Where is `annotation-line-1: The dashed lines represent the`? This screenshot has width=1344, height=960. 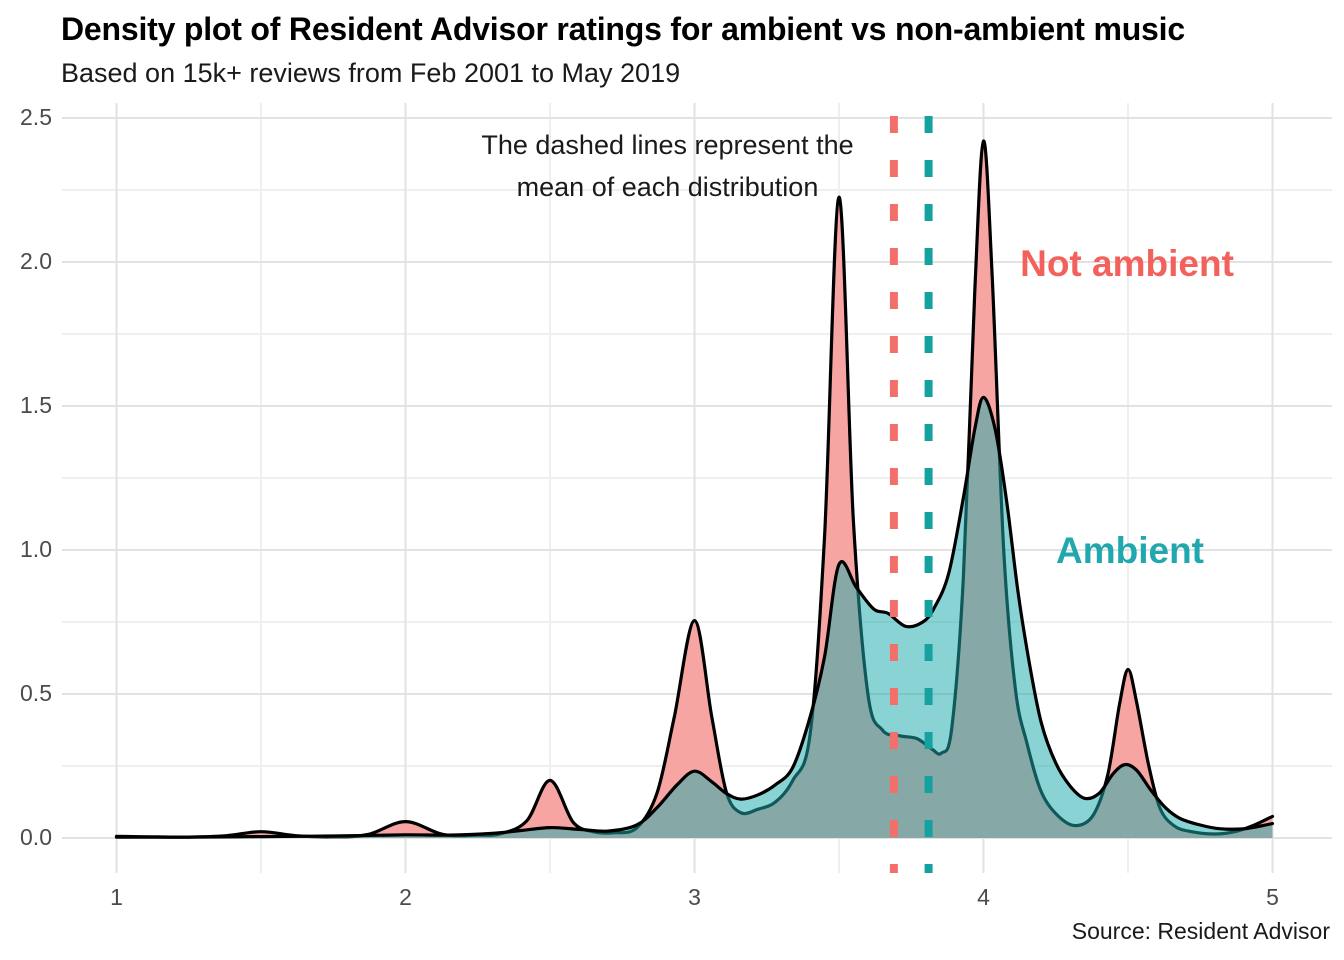
annotation-line-1: The dashed lines represent the is located at coordinates (667, 145).